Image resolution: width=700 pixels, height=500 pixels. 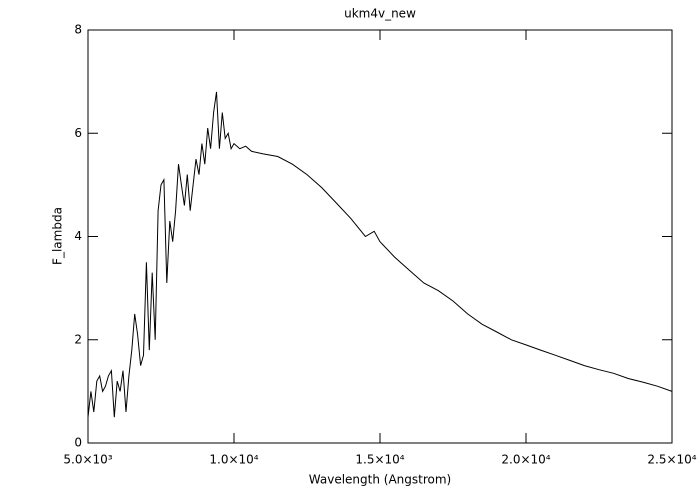 What do you see at coordinates (233, 460) in the screenshot?
I see `x-tick-label: 1.0×10⁴` at bounding box center [233, 460].